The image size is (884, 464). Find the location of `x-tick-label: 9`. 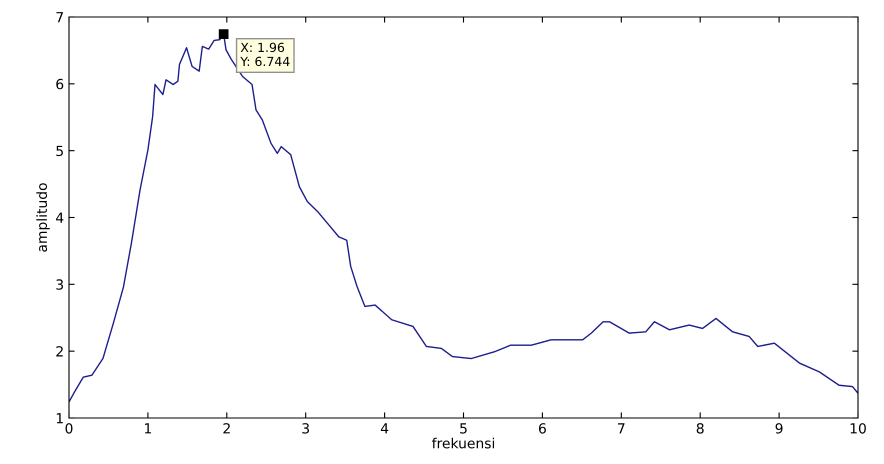

x-tick-label: 9 is located at coordinates (779, 428).